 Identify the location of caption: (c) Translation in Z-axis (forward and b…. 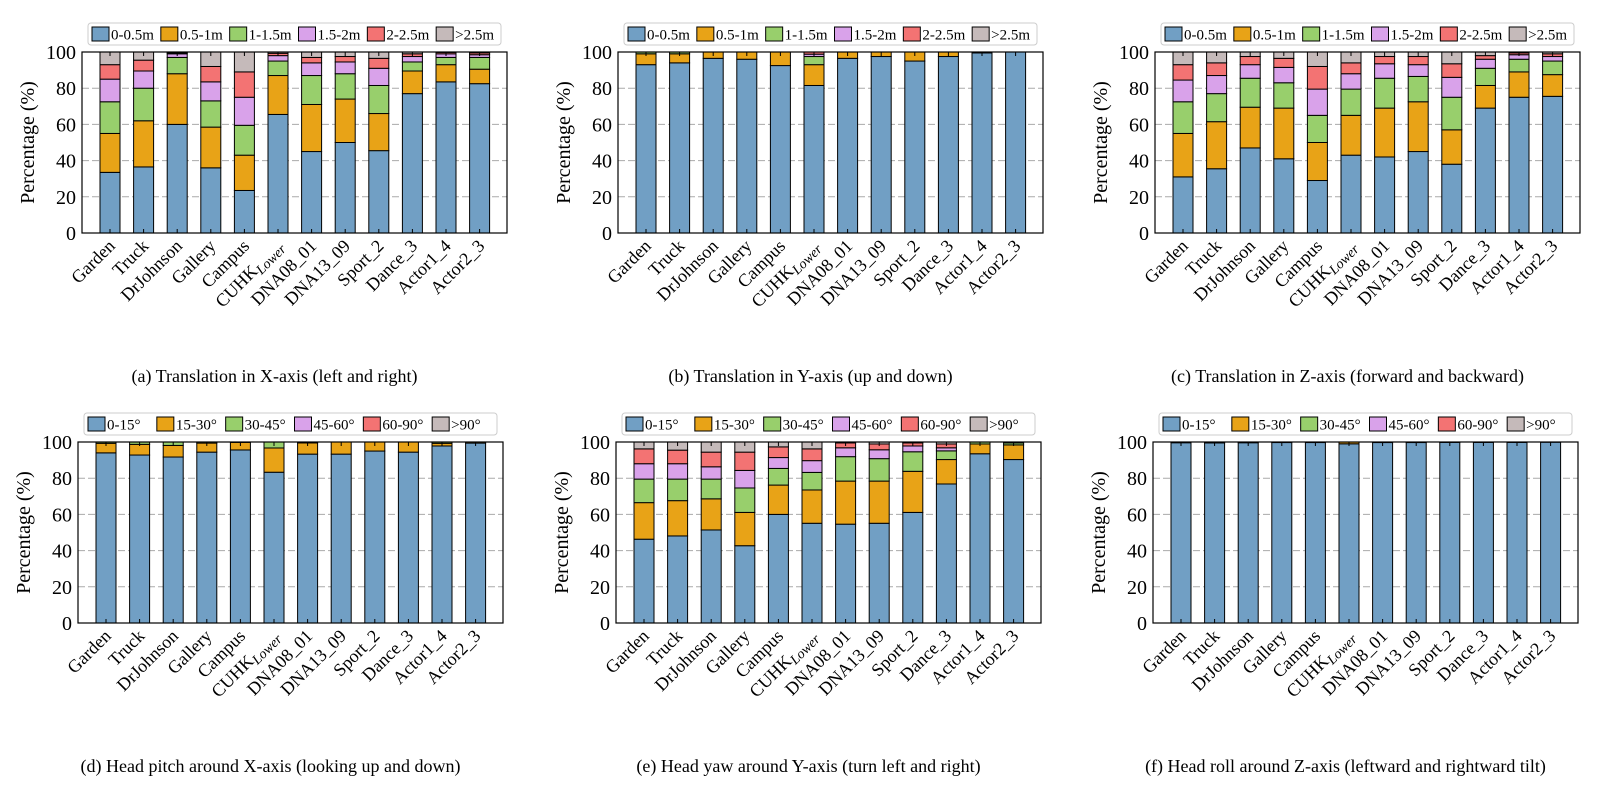
(1347, 376).